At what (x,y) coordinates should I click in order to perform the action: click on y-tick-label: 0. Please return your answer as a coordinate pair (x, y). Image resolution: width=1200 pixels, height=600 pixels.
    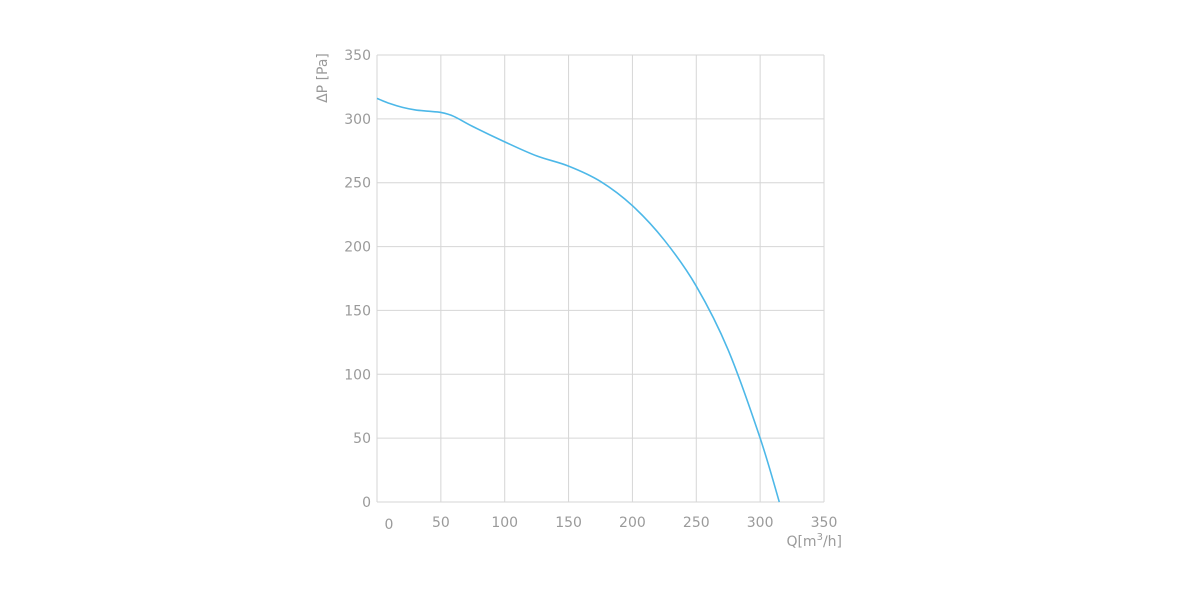
    Looking at the image, I should click on (366, 503).